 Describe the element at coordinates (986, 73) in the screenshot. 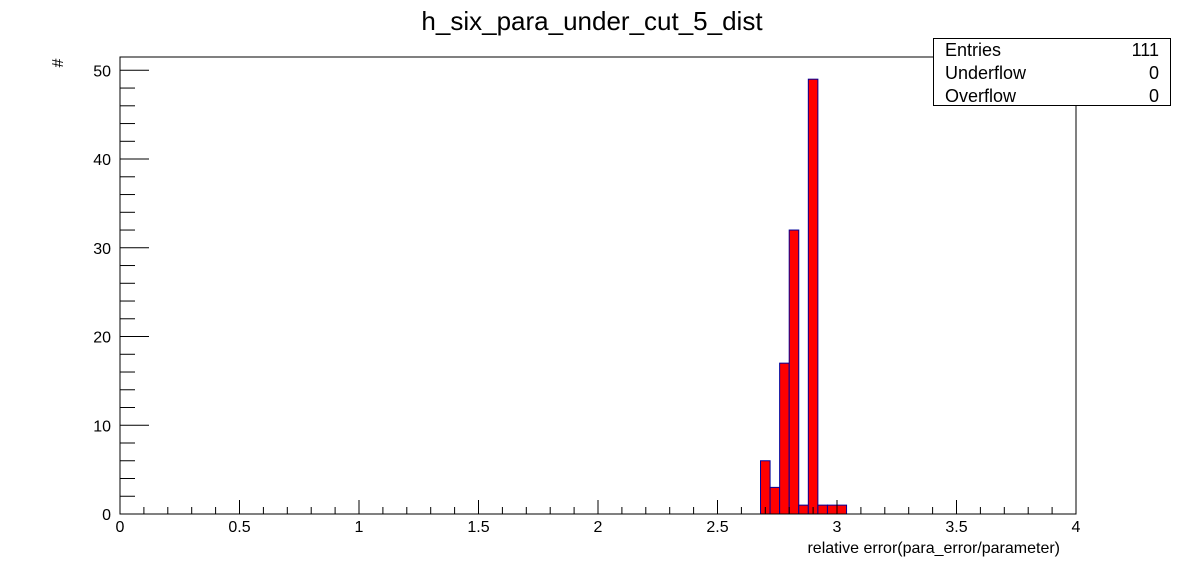

I see `stats-underflow-label: Underflow` at that location.